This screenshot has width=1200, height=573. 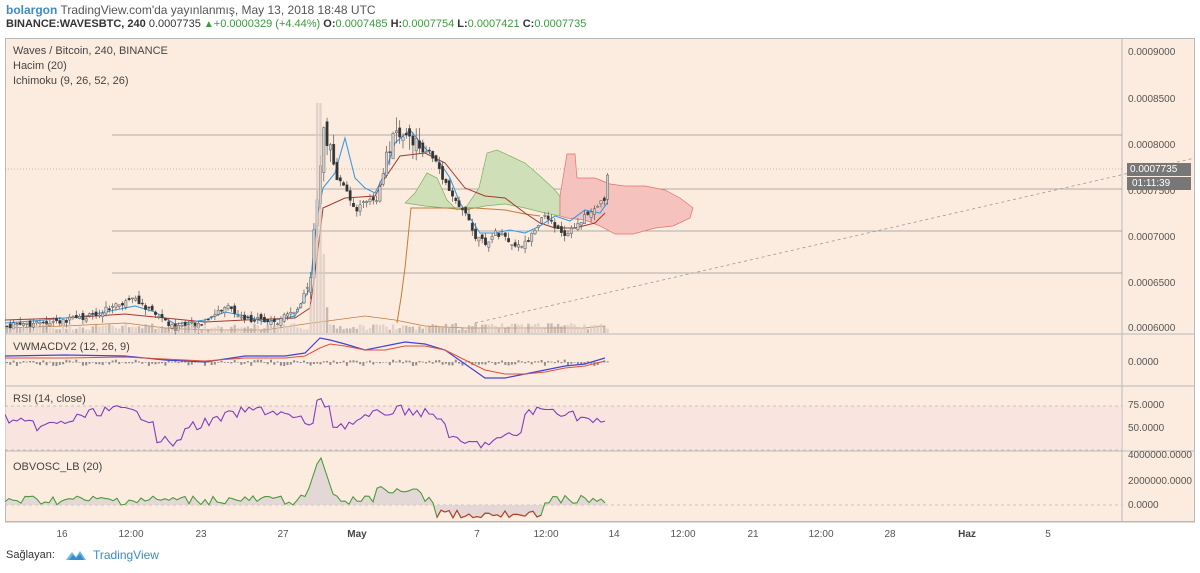 What do you see at coordinates (58, 467) in the screenshot?
I see `obv-indicator-label: OBVOSC_LB (20)` at bounding box center [58, 467].